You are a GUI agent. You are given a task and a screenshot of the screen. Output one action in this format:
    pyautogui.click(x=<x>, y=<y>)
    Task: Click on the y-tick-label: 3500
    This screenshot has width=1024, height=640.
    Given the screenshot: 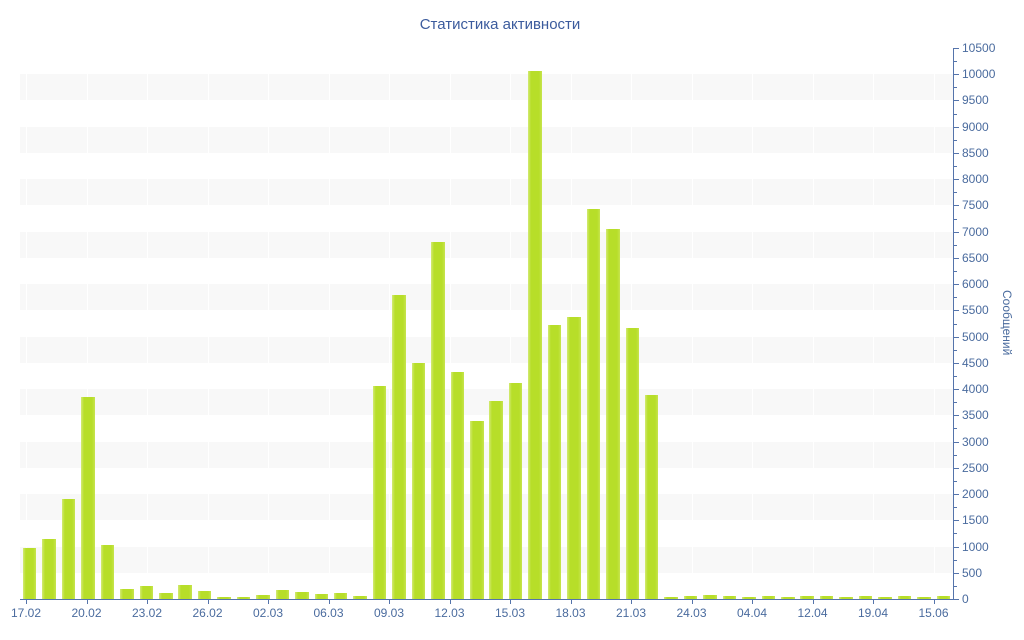 What is the action you would take?
    pyautogui.click(x=975, y=415)
    